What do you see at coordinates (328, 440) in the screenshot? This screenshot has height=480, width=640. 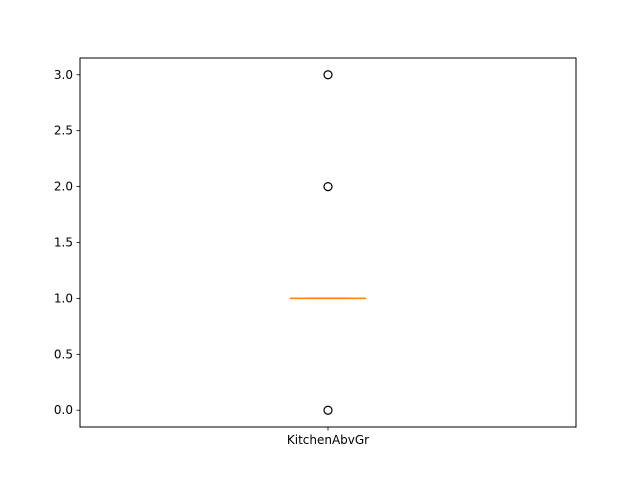 I see `x-tick-label: KitchenAbvGr` at bounding box center [328, 440].